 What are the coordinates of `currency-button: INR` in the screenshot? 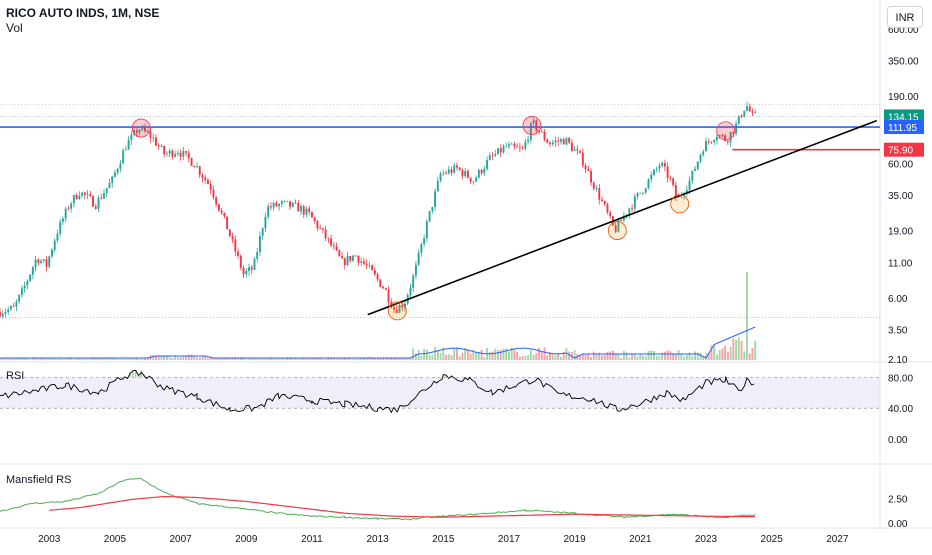 It's located at (905, 17).